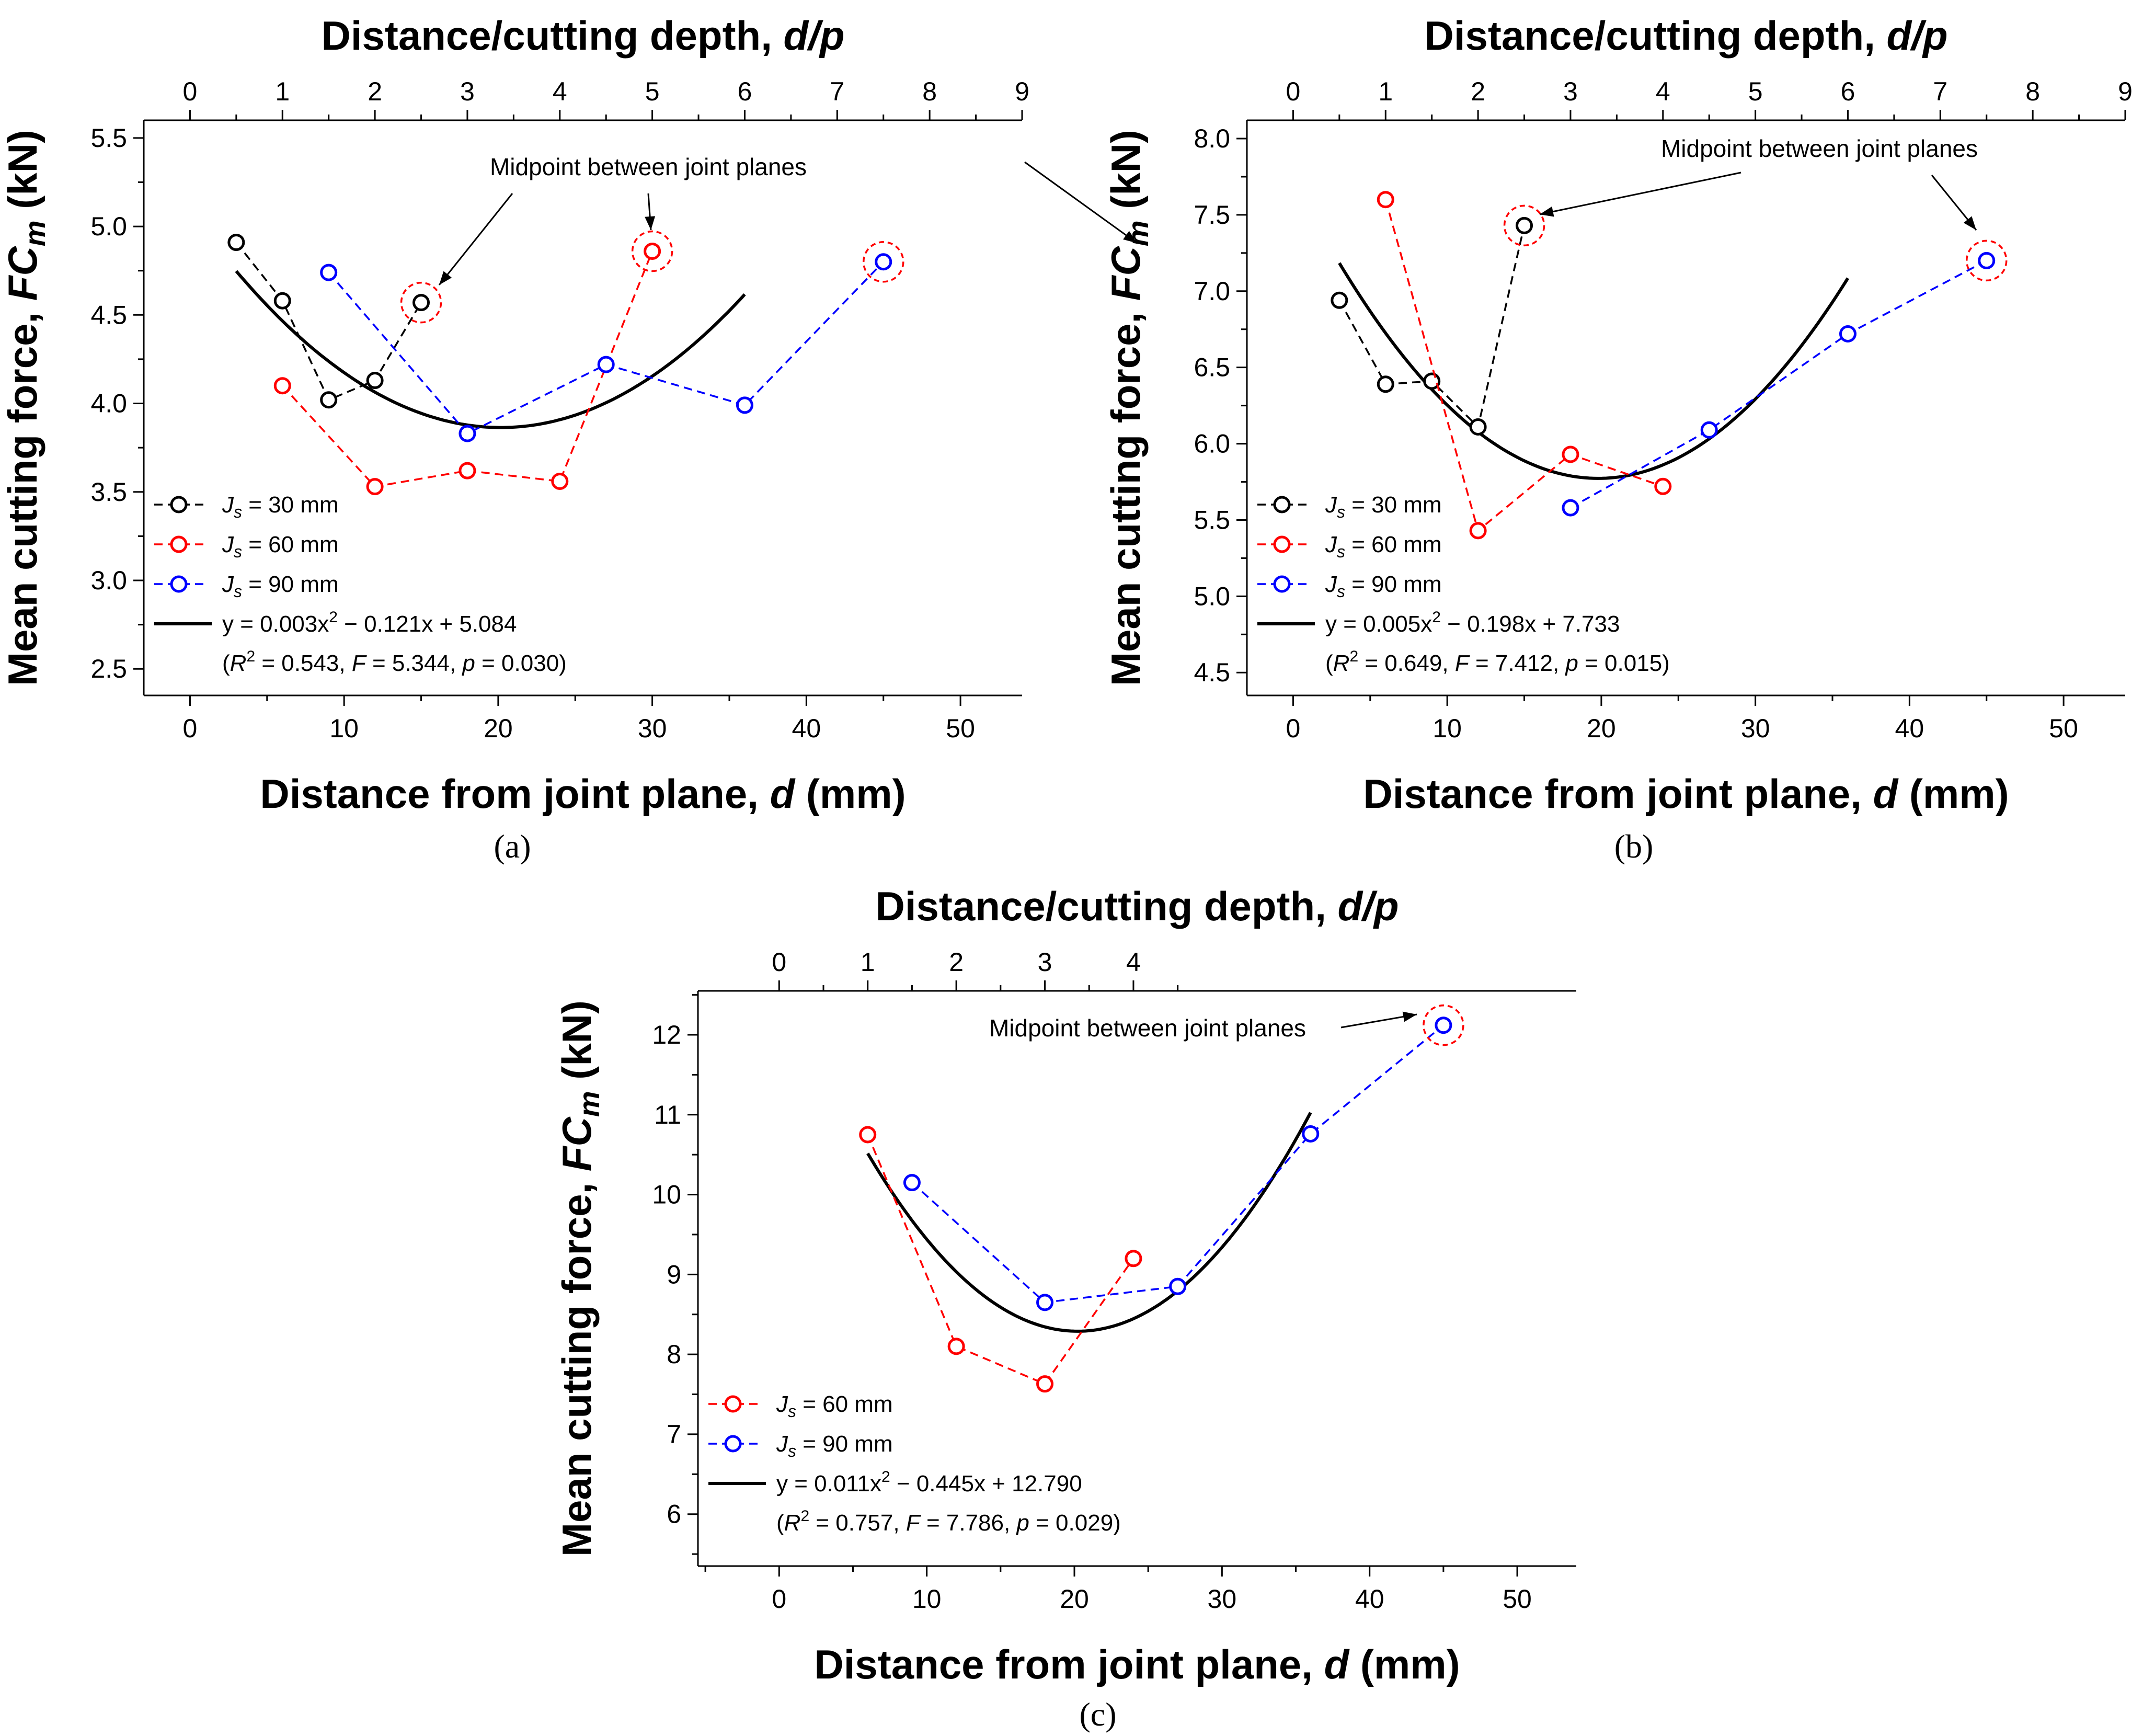 The height and width of the screenshot is (1736, 2143). I want to click on y-tick-label: 7.0, so click(1212, 291).